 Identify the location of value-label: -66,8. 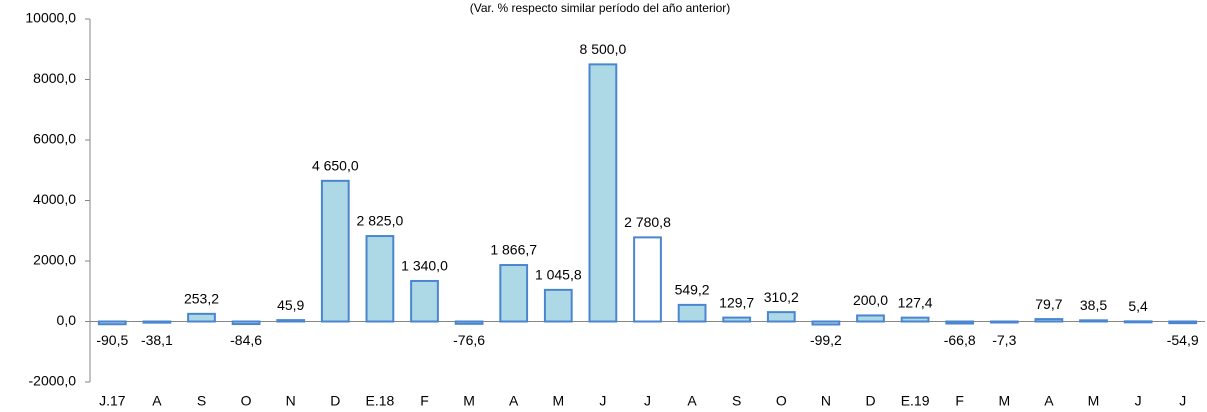
(960, 340).